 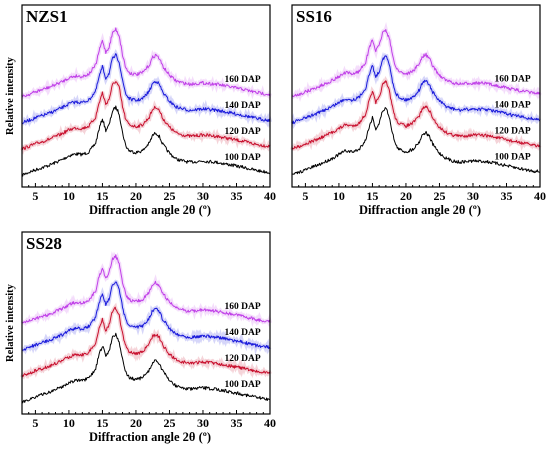 I want to click on panel-title: SS16, so click(x=314, y=16).